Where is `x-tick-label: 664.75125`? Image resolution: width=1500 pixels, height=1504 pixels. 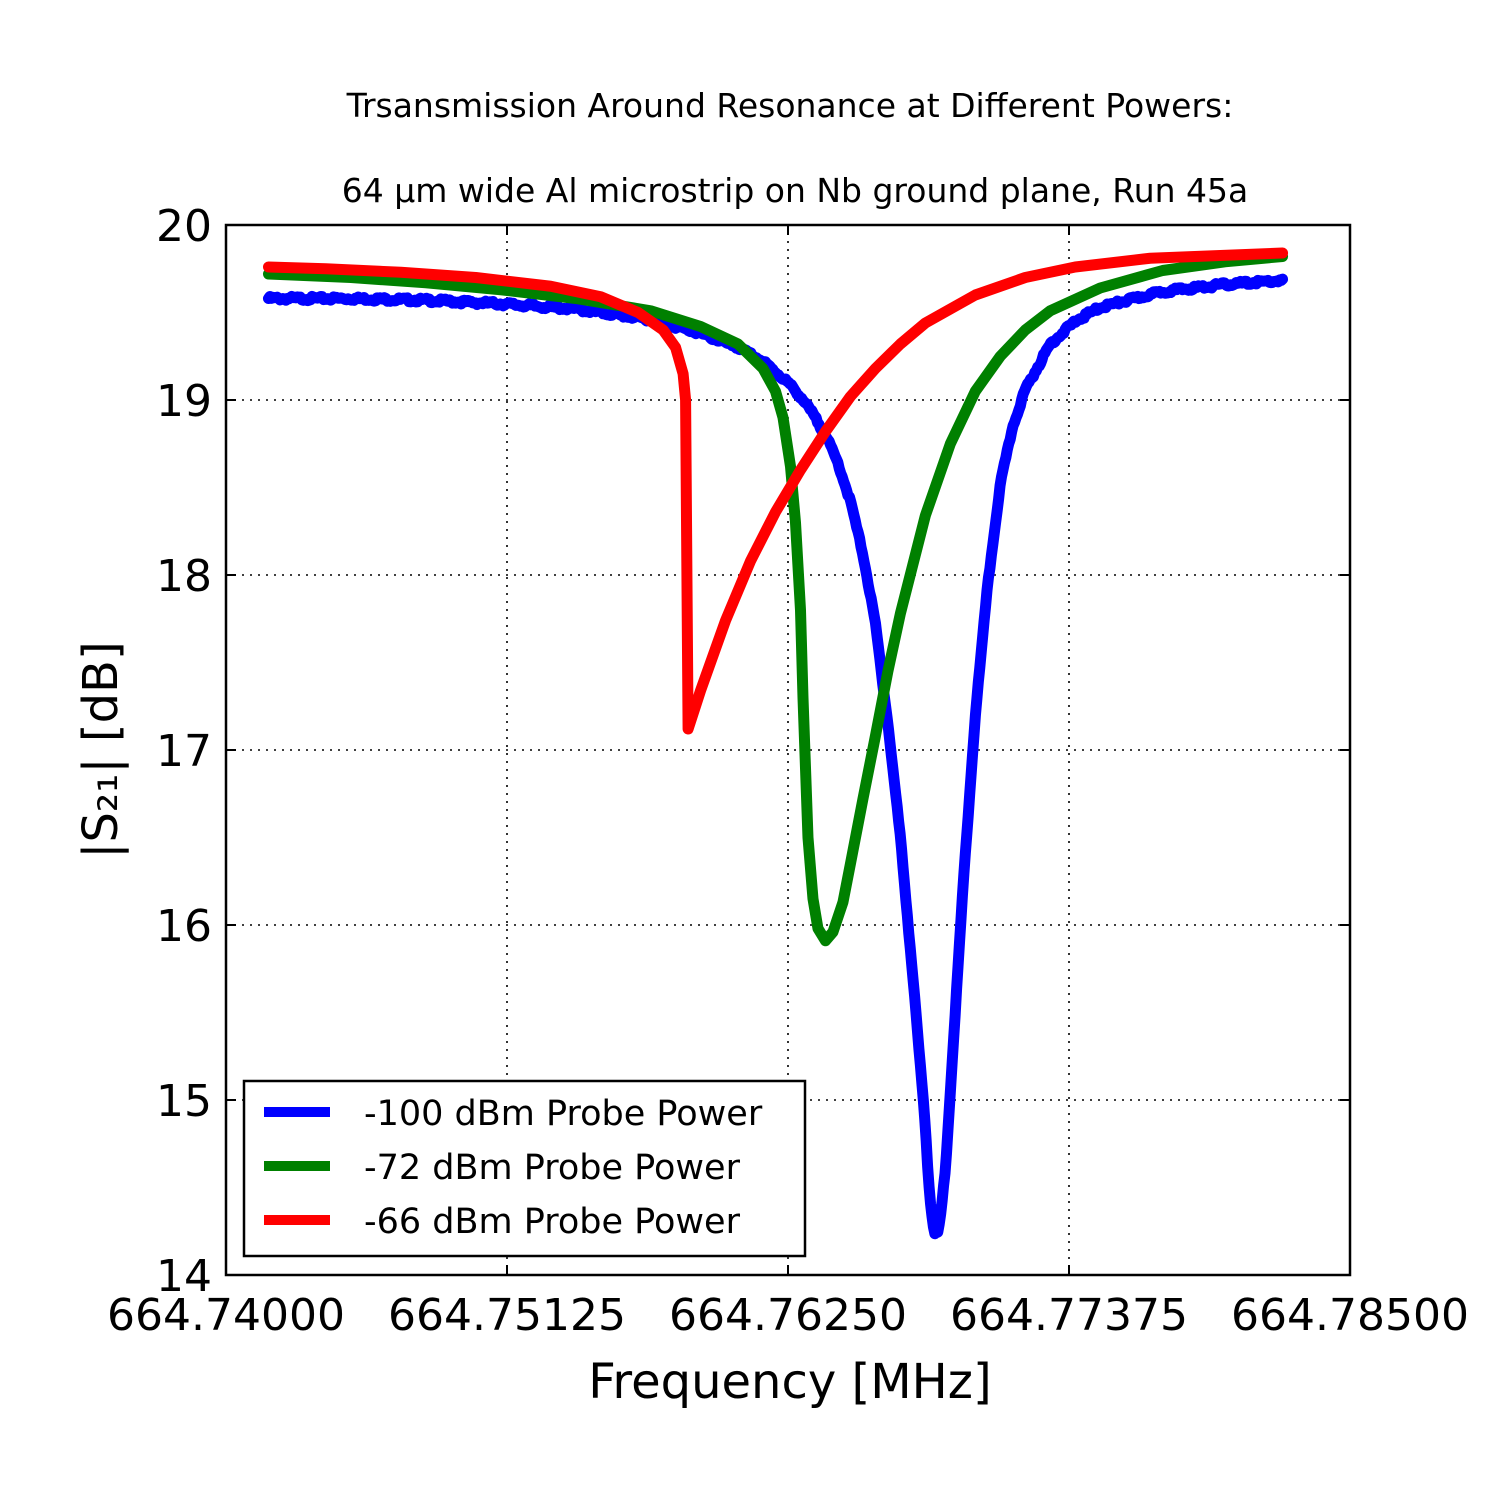
x-tick-label: 664.75125 is located at coordinates (507, 1315).